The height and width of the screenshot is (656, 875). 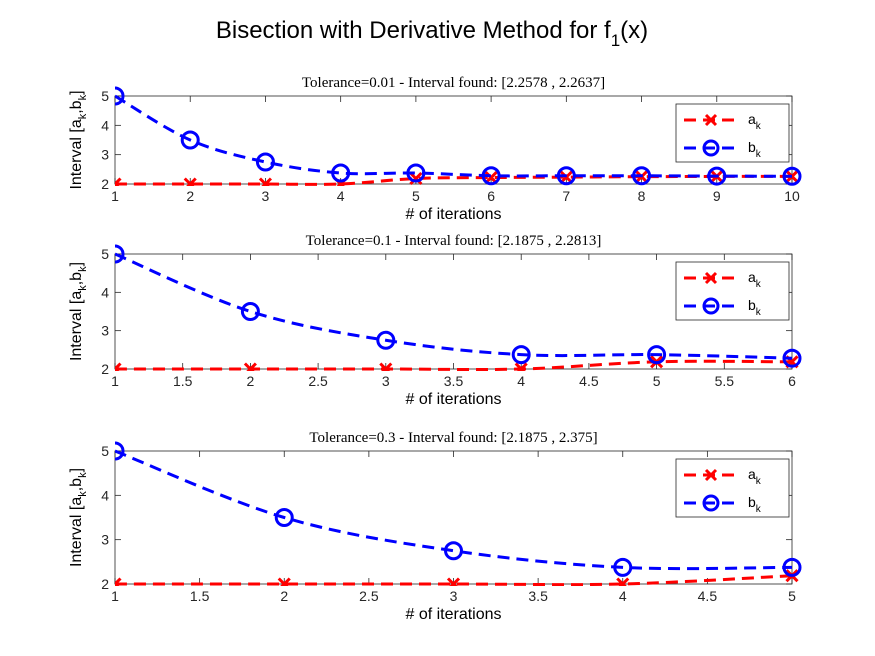 What do you see at coordinates (200, 596) in the screenshot?
I see `x-tick-label: 1.5` at bounding box center [200, 596].